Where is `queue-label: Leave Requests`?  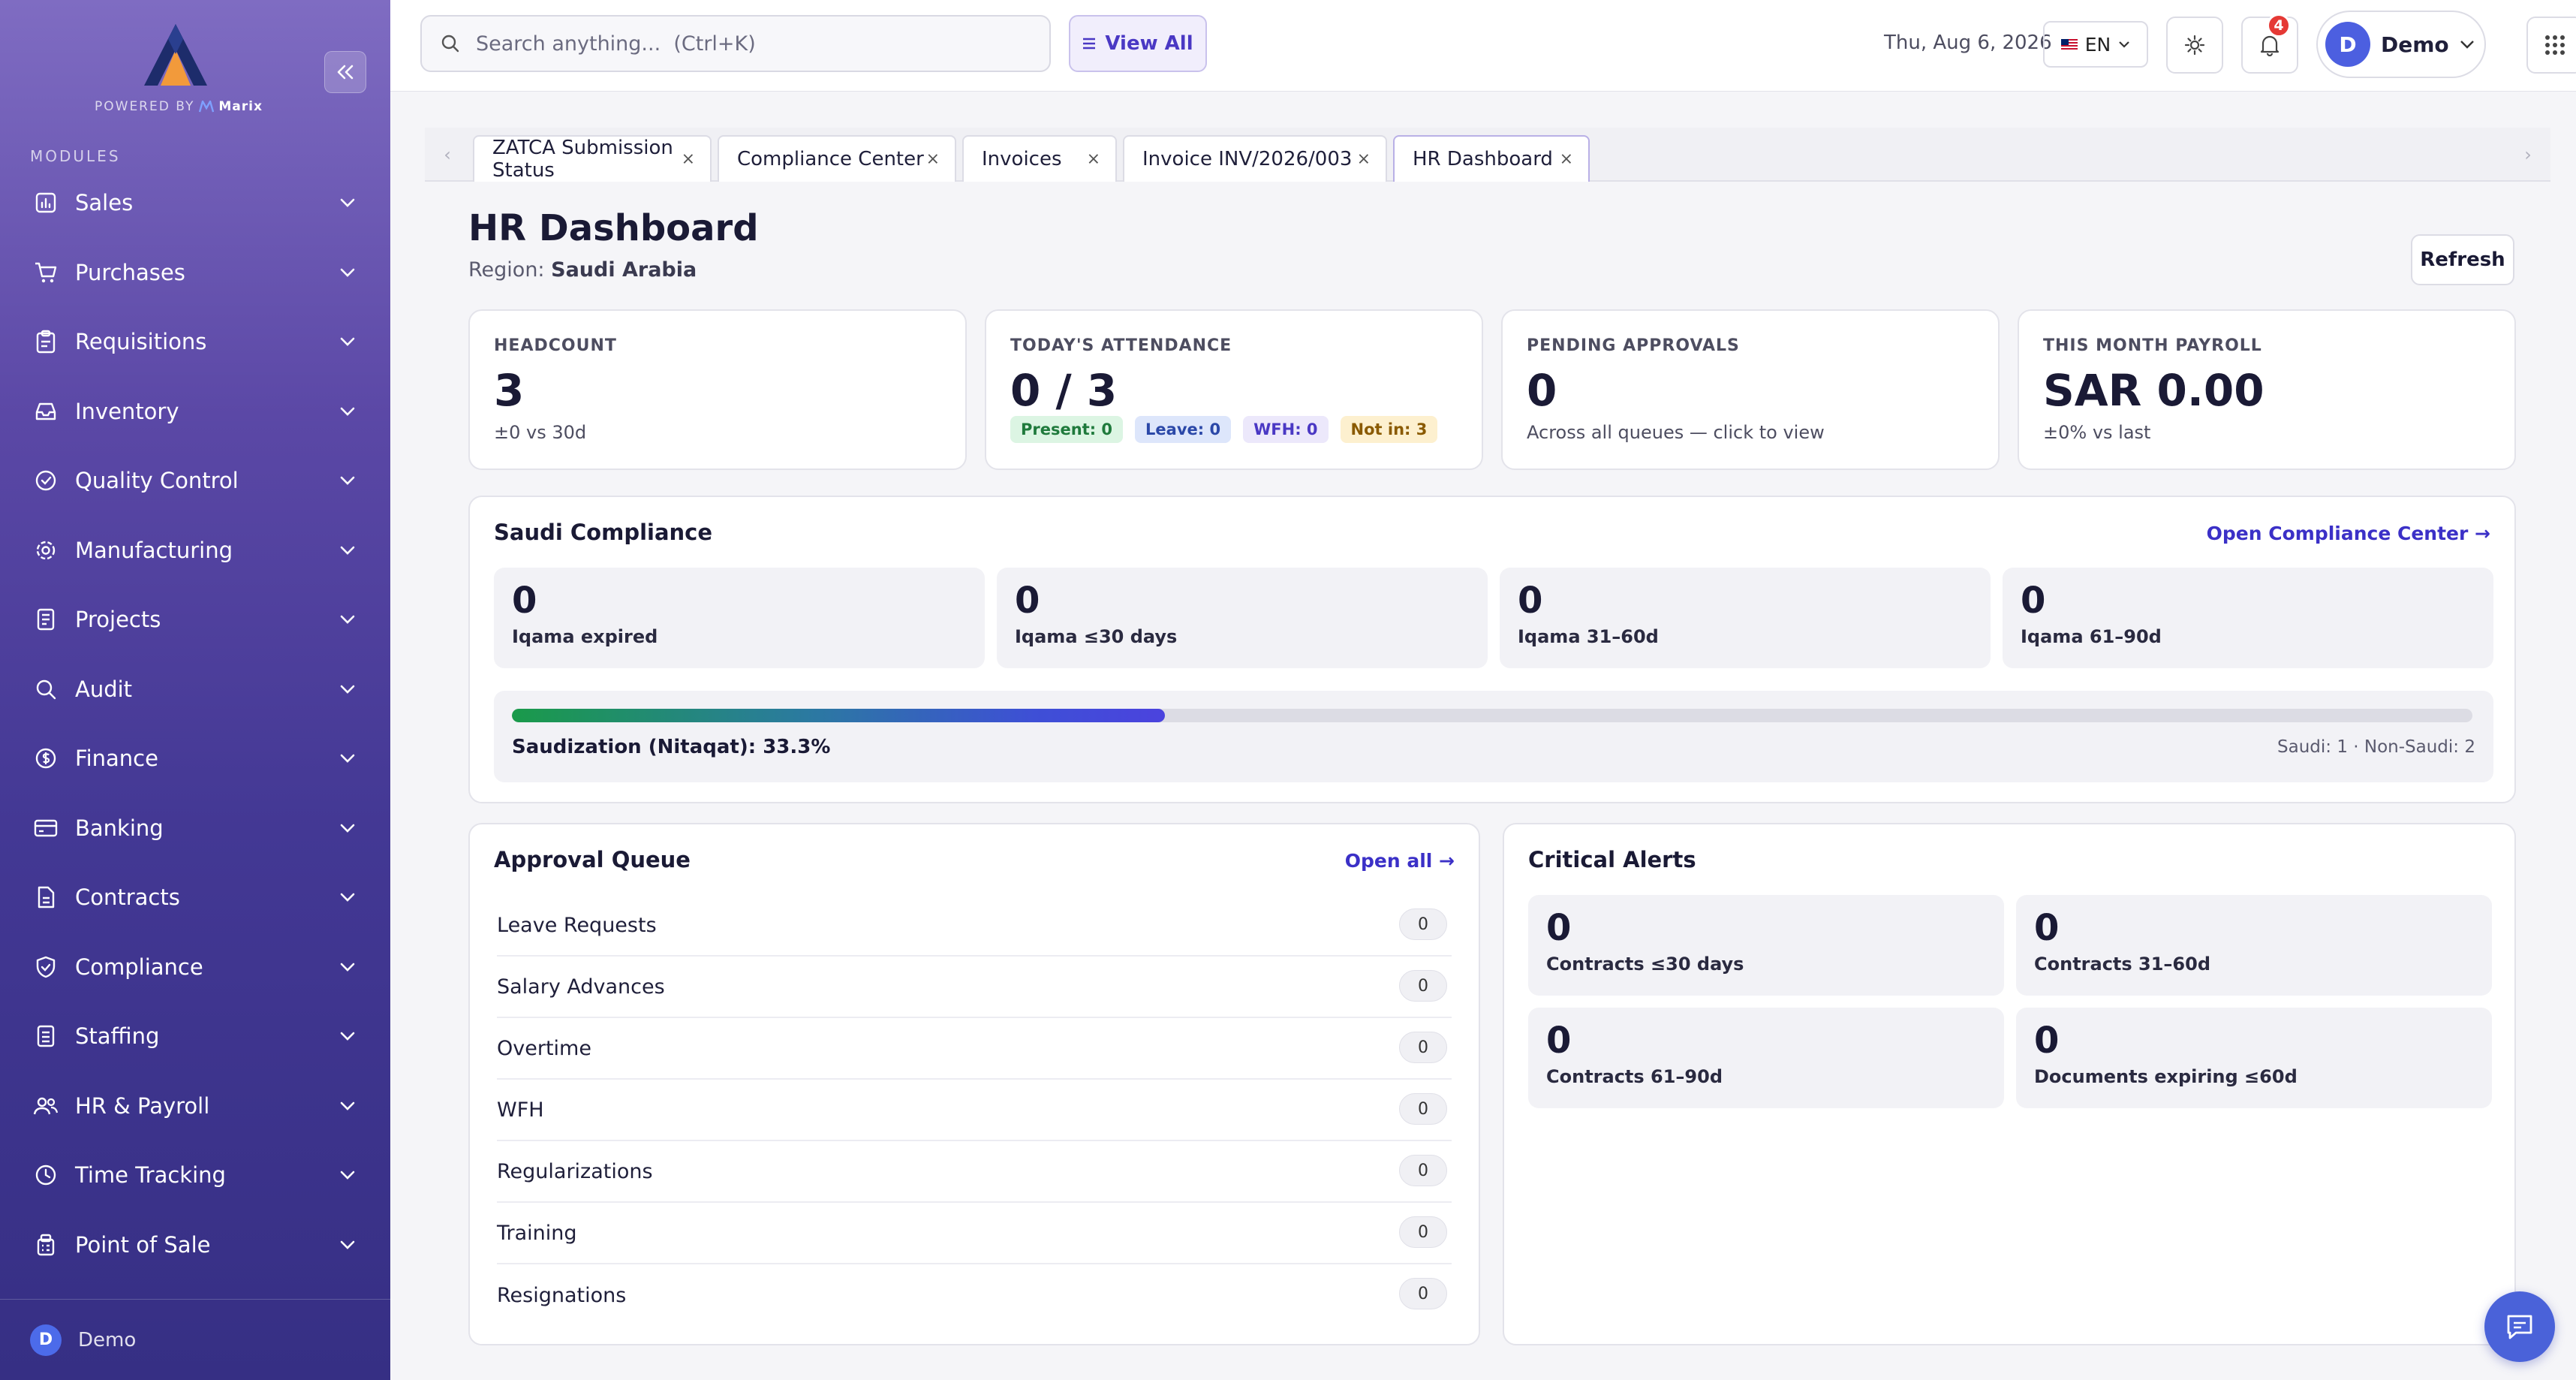 queue-label: Leave Requests is located at coordinates (577, 925).